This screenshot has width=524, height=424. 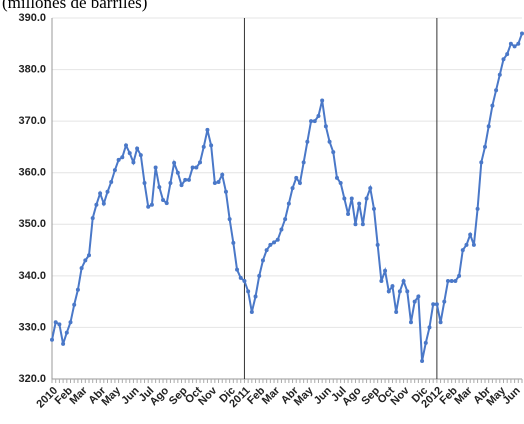 What do you see at coordinates (74, 6) in the screenshot?
I see `chart-title: (millones de barriles)` at bounding box center [74, 6].